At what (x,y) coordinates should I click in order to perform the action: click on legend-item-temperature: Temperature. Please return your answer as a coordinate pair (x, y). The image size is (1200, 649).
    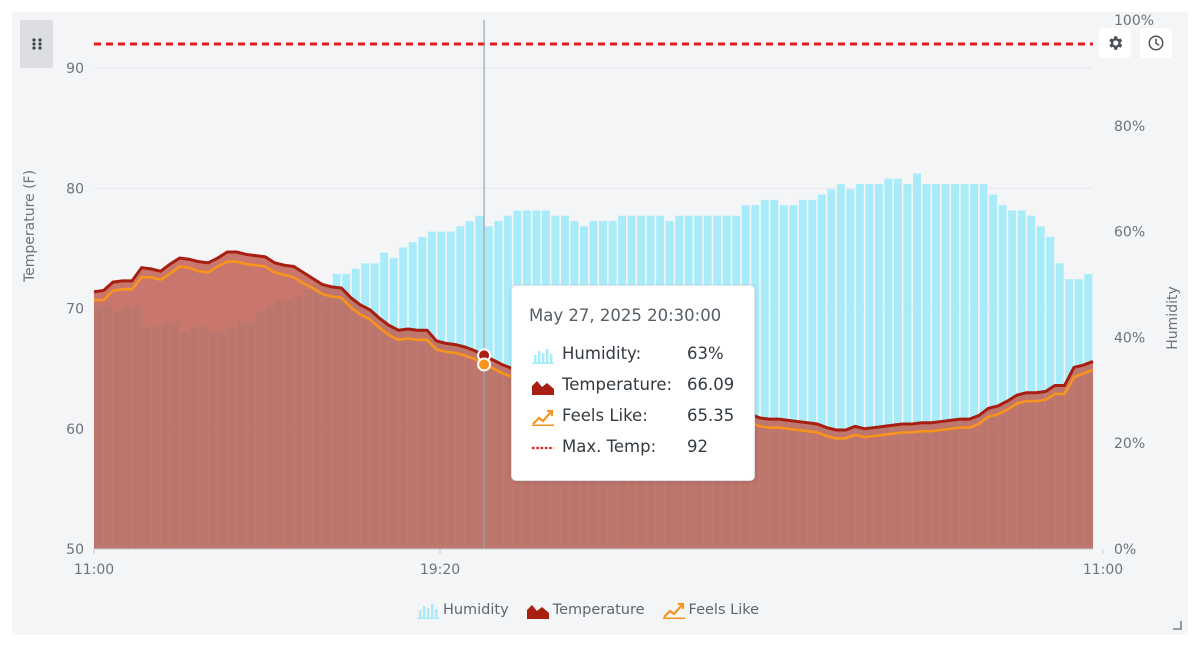
    Looking at the image, I should click on (585, 610).